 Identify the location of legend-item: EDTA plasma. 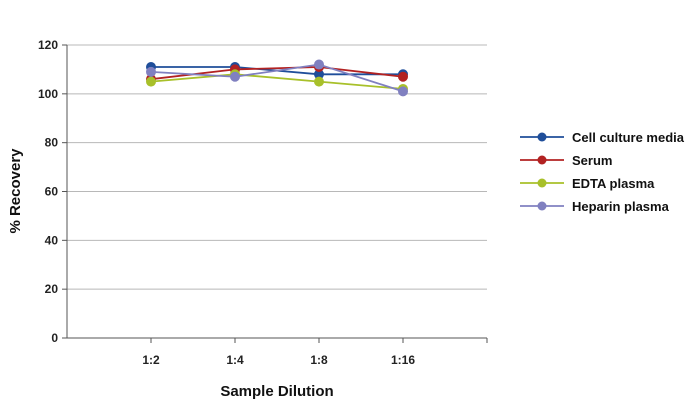
(587, 183).